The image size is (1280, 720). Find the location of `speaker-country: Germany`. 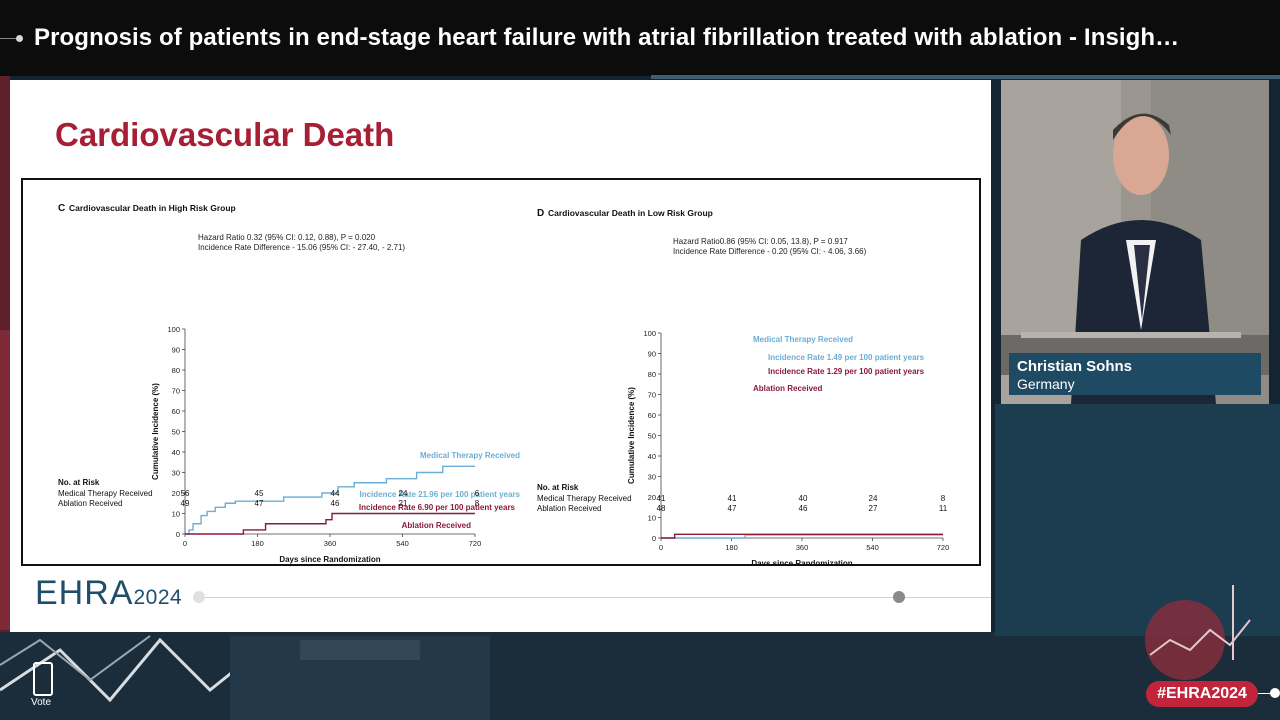

speaker-country: Germany is located at coordinates (1046, 384).